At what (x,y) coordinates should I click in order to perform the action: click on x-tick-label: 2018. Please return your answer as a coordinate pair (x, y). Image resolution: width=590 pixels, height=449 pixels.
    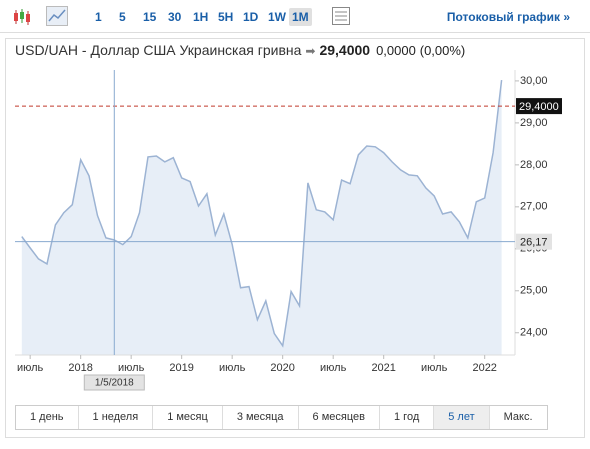
    Looking at the image, I should click on (80, 368).